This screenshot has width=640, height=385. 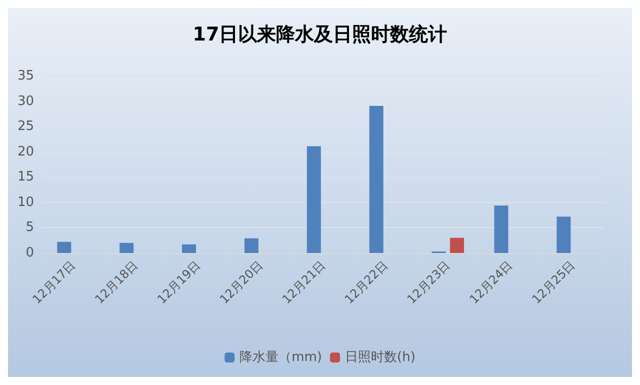 What do you see at coordinates (428, 282) in the screenshot?
I see `x-tick-label: 12月23日` at bounding box center [428, 282].